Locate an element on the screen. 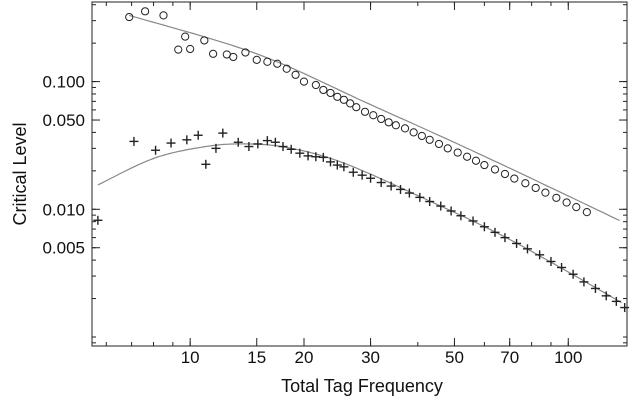  y-axis-title: Critical Level is located at coordinates (20, 173).